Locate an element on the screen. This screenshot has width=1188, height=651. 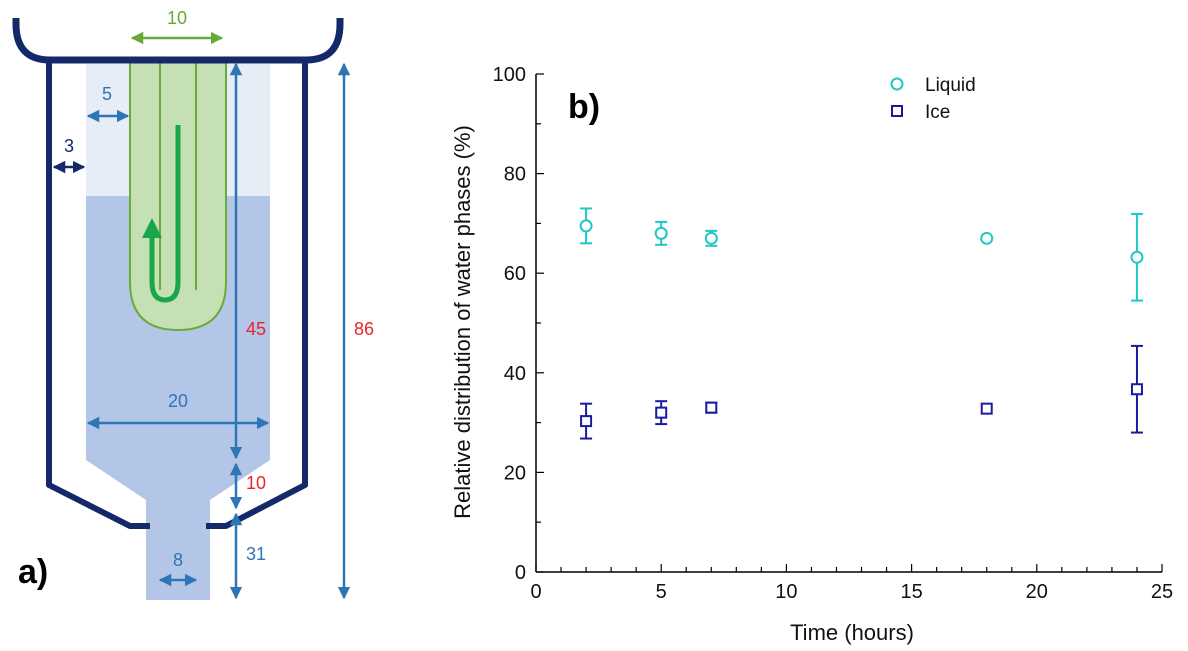
y-tick-label: 100 is located at coordinates (509, 75).